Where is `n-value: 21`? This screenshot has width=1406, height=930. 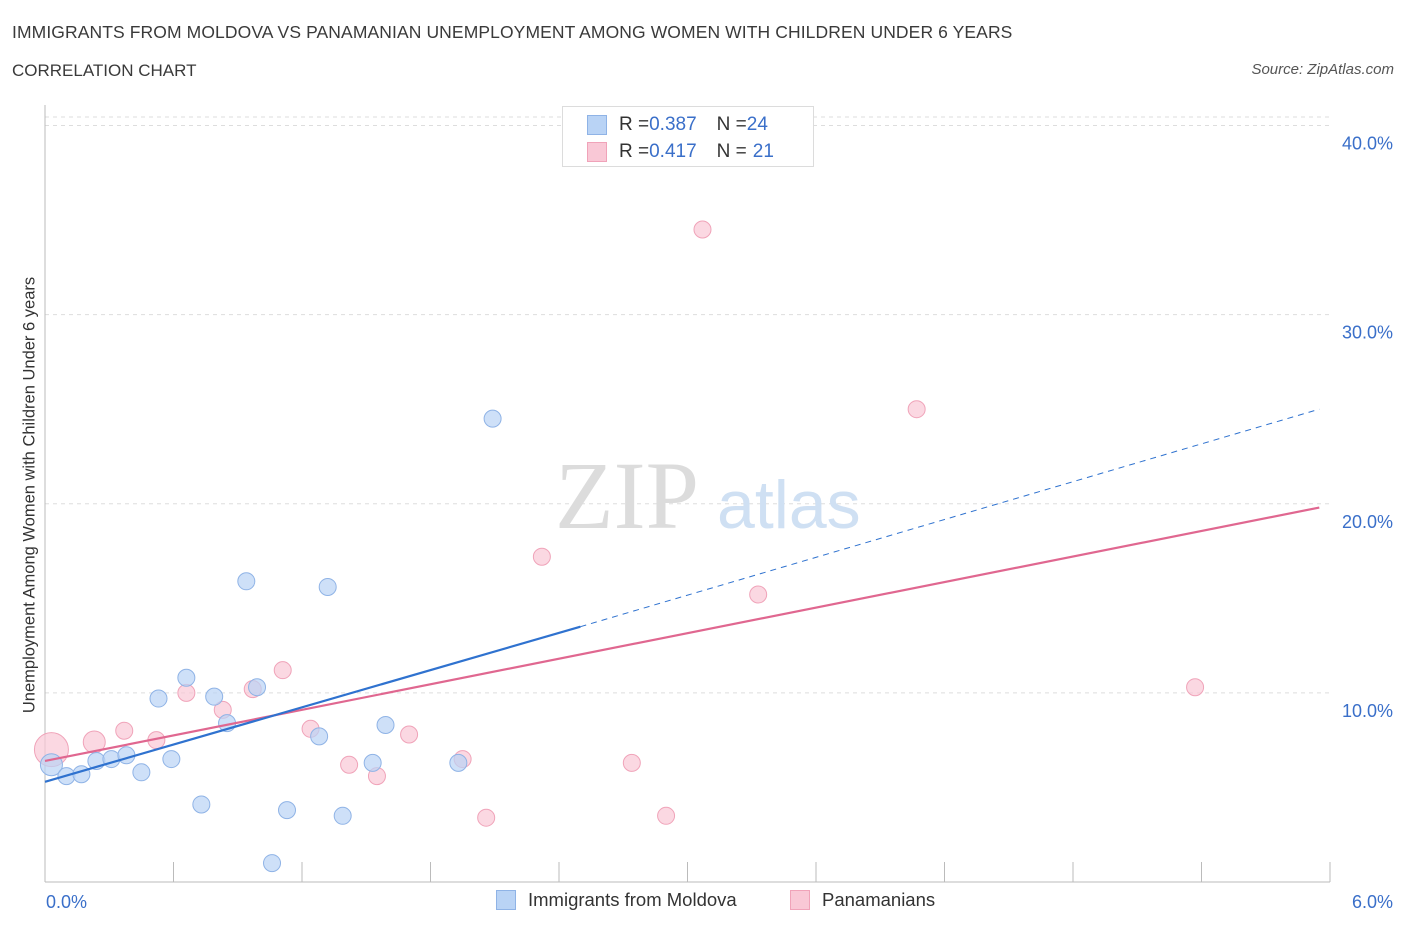
n-value: 21 is located at coordinates (763, 151).